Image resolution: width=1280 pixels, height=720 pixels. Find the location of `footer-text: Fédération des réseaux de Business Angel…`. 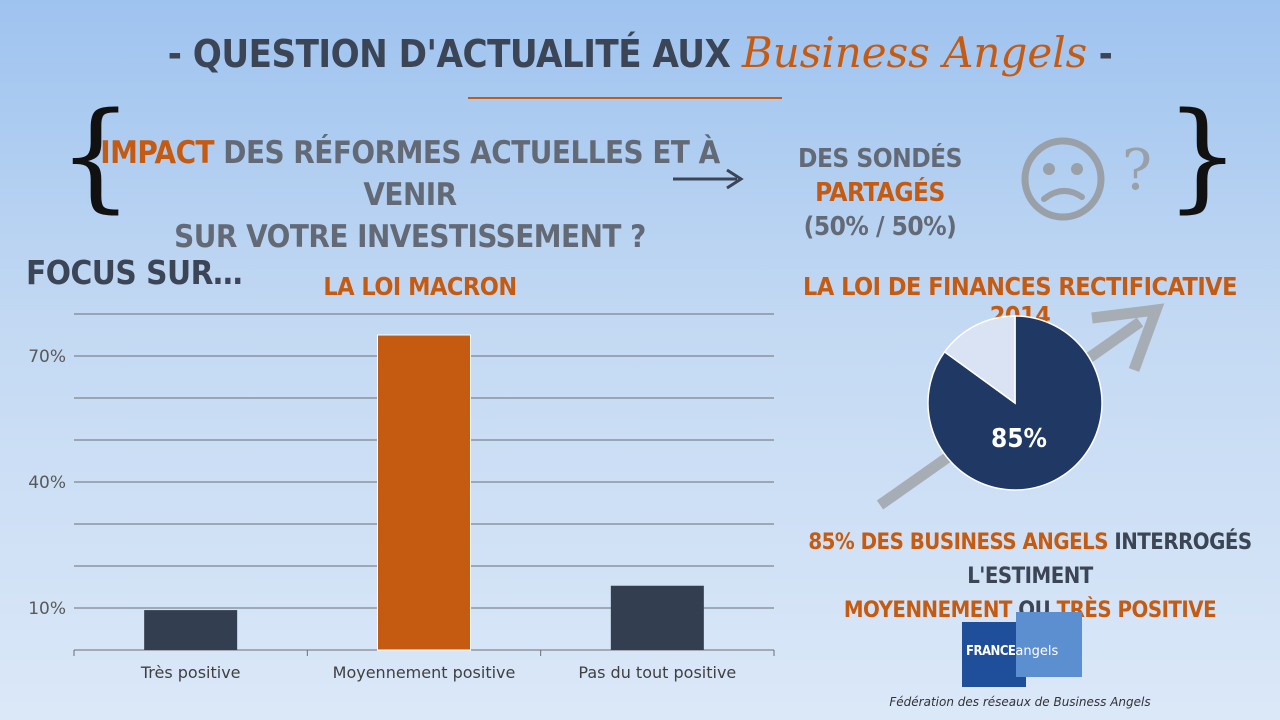

footer-text: Fédération des réseaux de Business Angel… is located at coordinates (1020, 702).